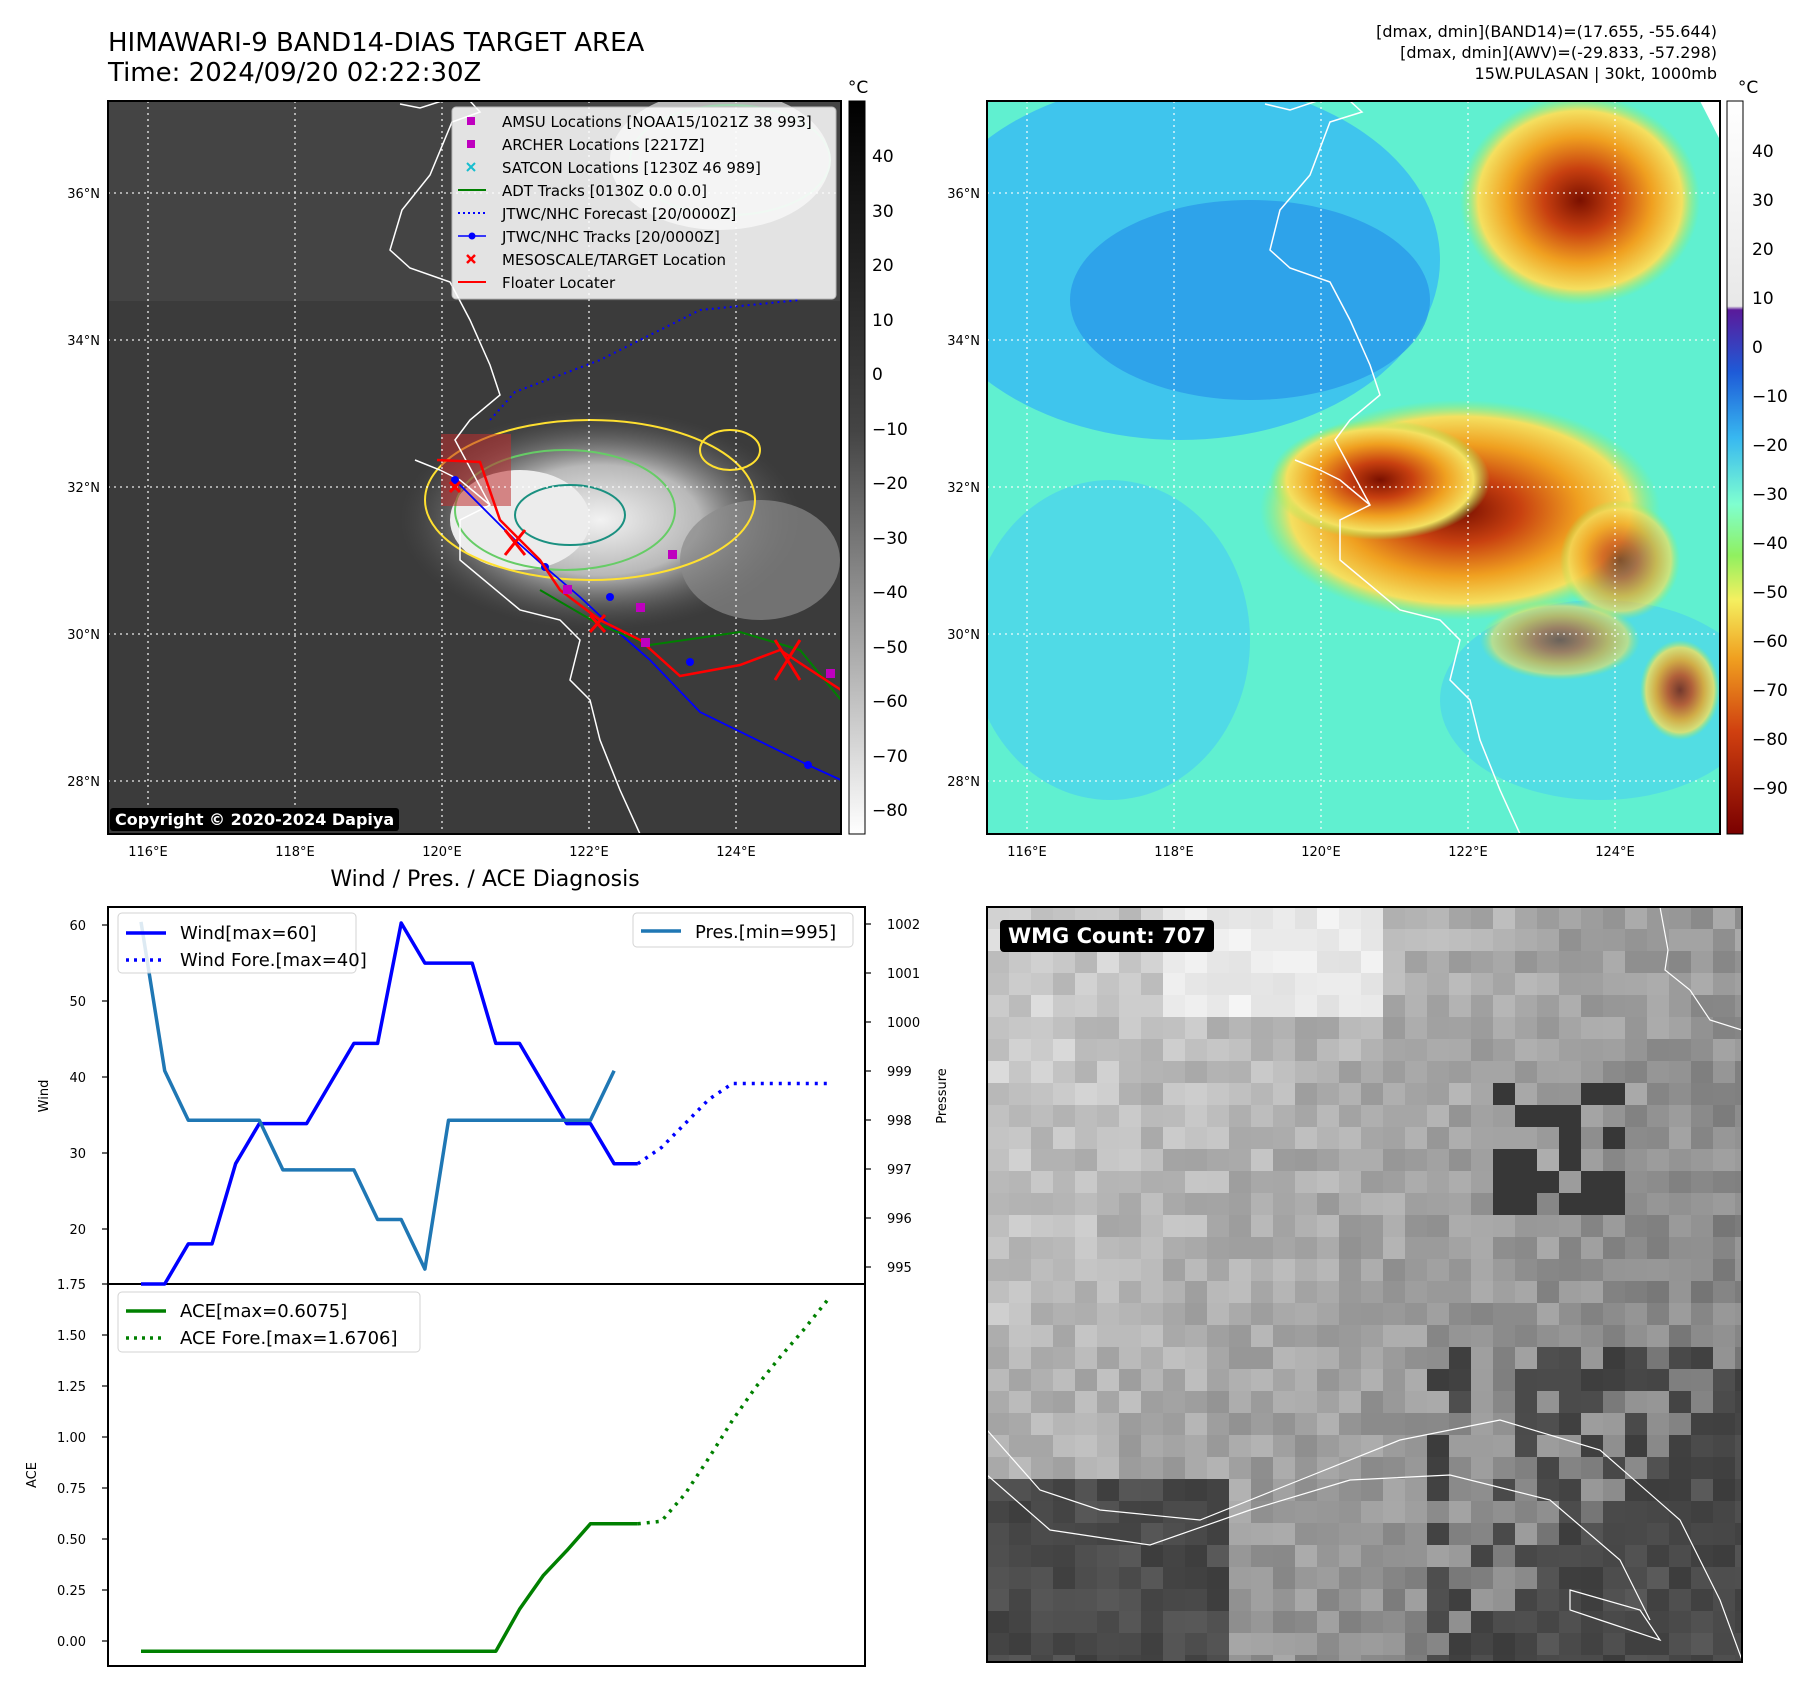  Describe the element at coordinates (484, 879) in the screenshot. I see `diagnosis-title: Wind / Pres. / ACE Diagnosis` at that location.